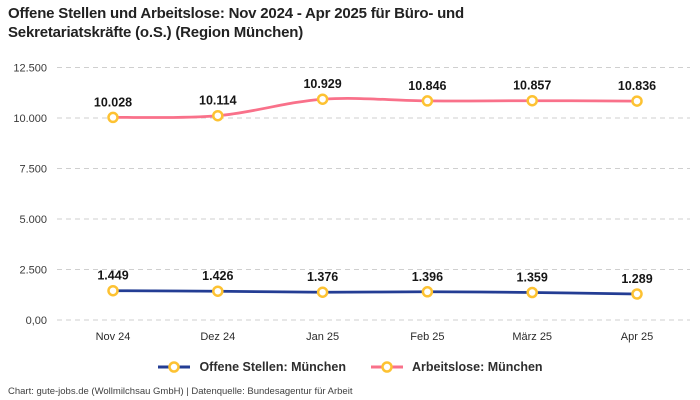 The width and height of the screenshot is (700, 400). What do you see at coordinates (427, 337) in the screenshot?
I see `x-tick-label: Feb 25` at bounding box center [427, 337].